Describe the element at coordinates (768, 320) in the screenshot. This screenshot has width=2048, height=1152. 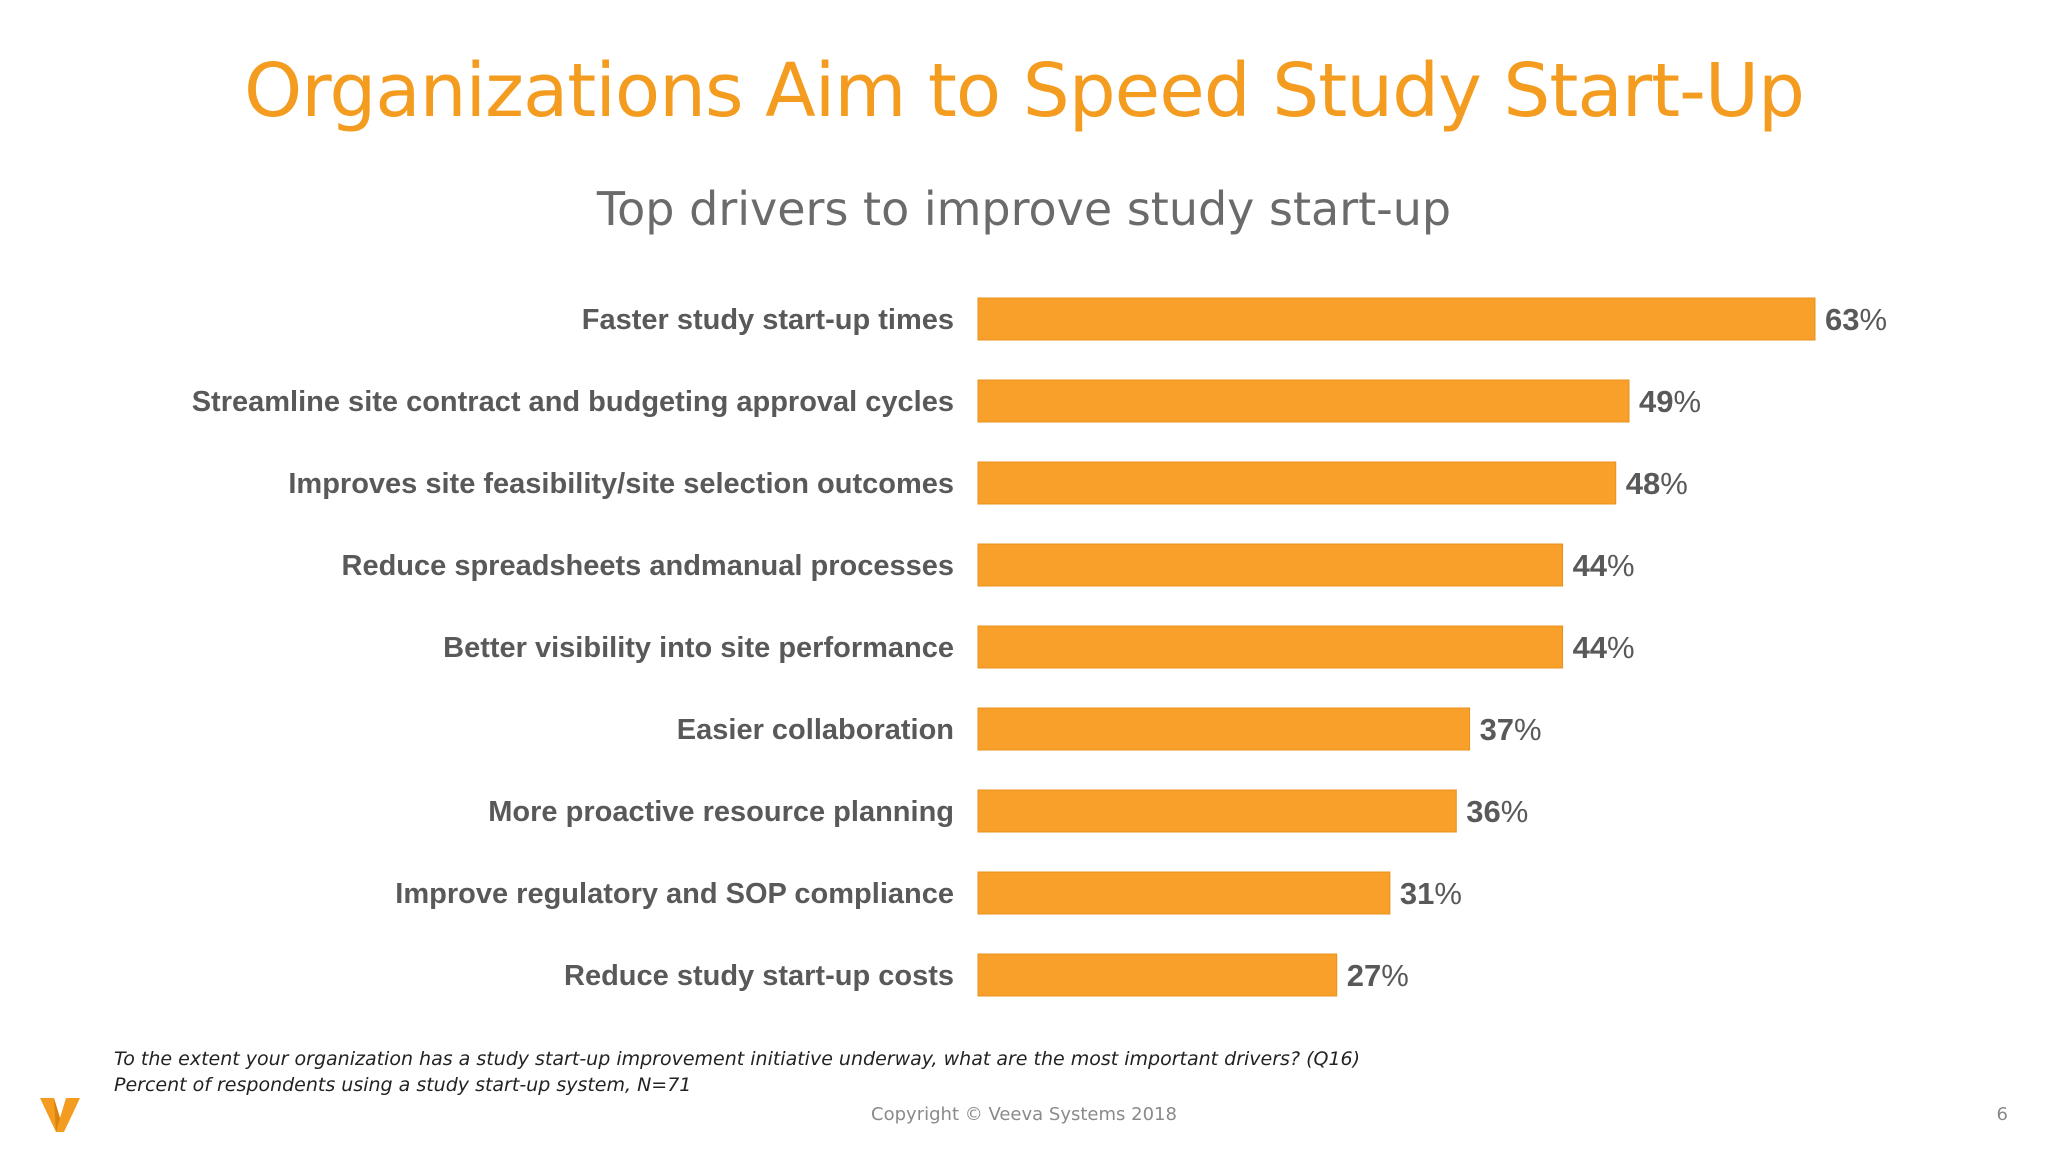
I see `category-label: Faster study start-up times` at that location.